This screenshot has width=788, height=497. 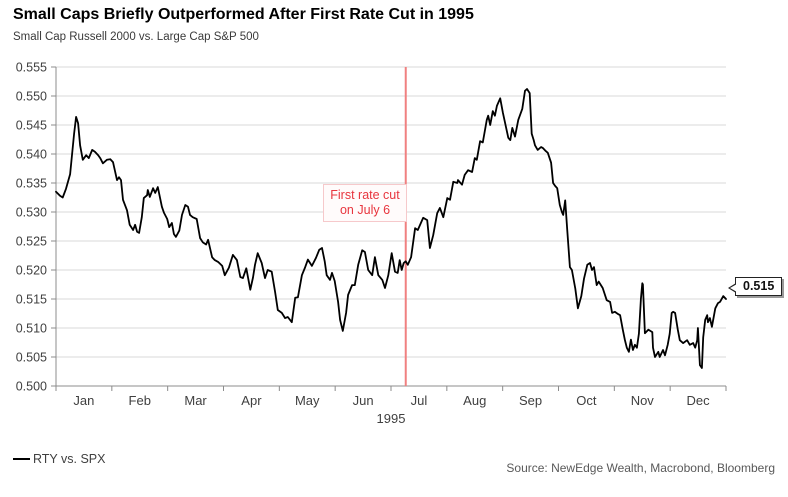 What do you see at coordinates (31, 271) in the screenshot?
I see `y-axis-label: 0.520` at bounding box center [31, 271].